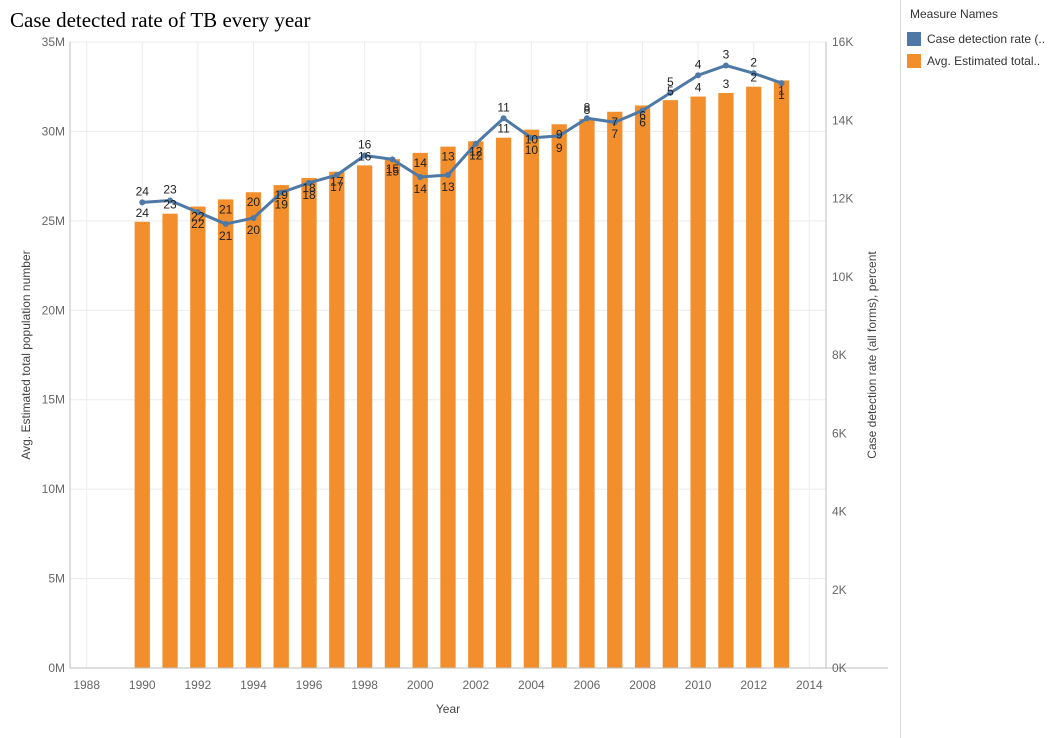 This screenshot has height=738, width=1063. What do you see at coordinates (142, 202) in the screenshot?
I see `line-point-1990` at bounding box center [142, 202].